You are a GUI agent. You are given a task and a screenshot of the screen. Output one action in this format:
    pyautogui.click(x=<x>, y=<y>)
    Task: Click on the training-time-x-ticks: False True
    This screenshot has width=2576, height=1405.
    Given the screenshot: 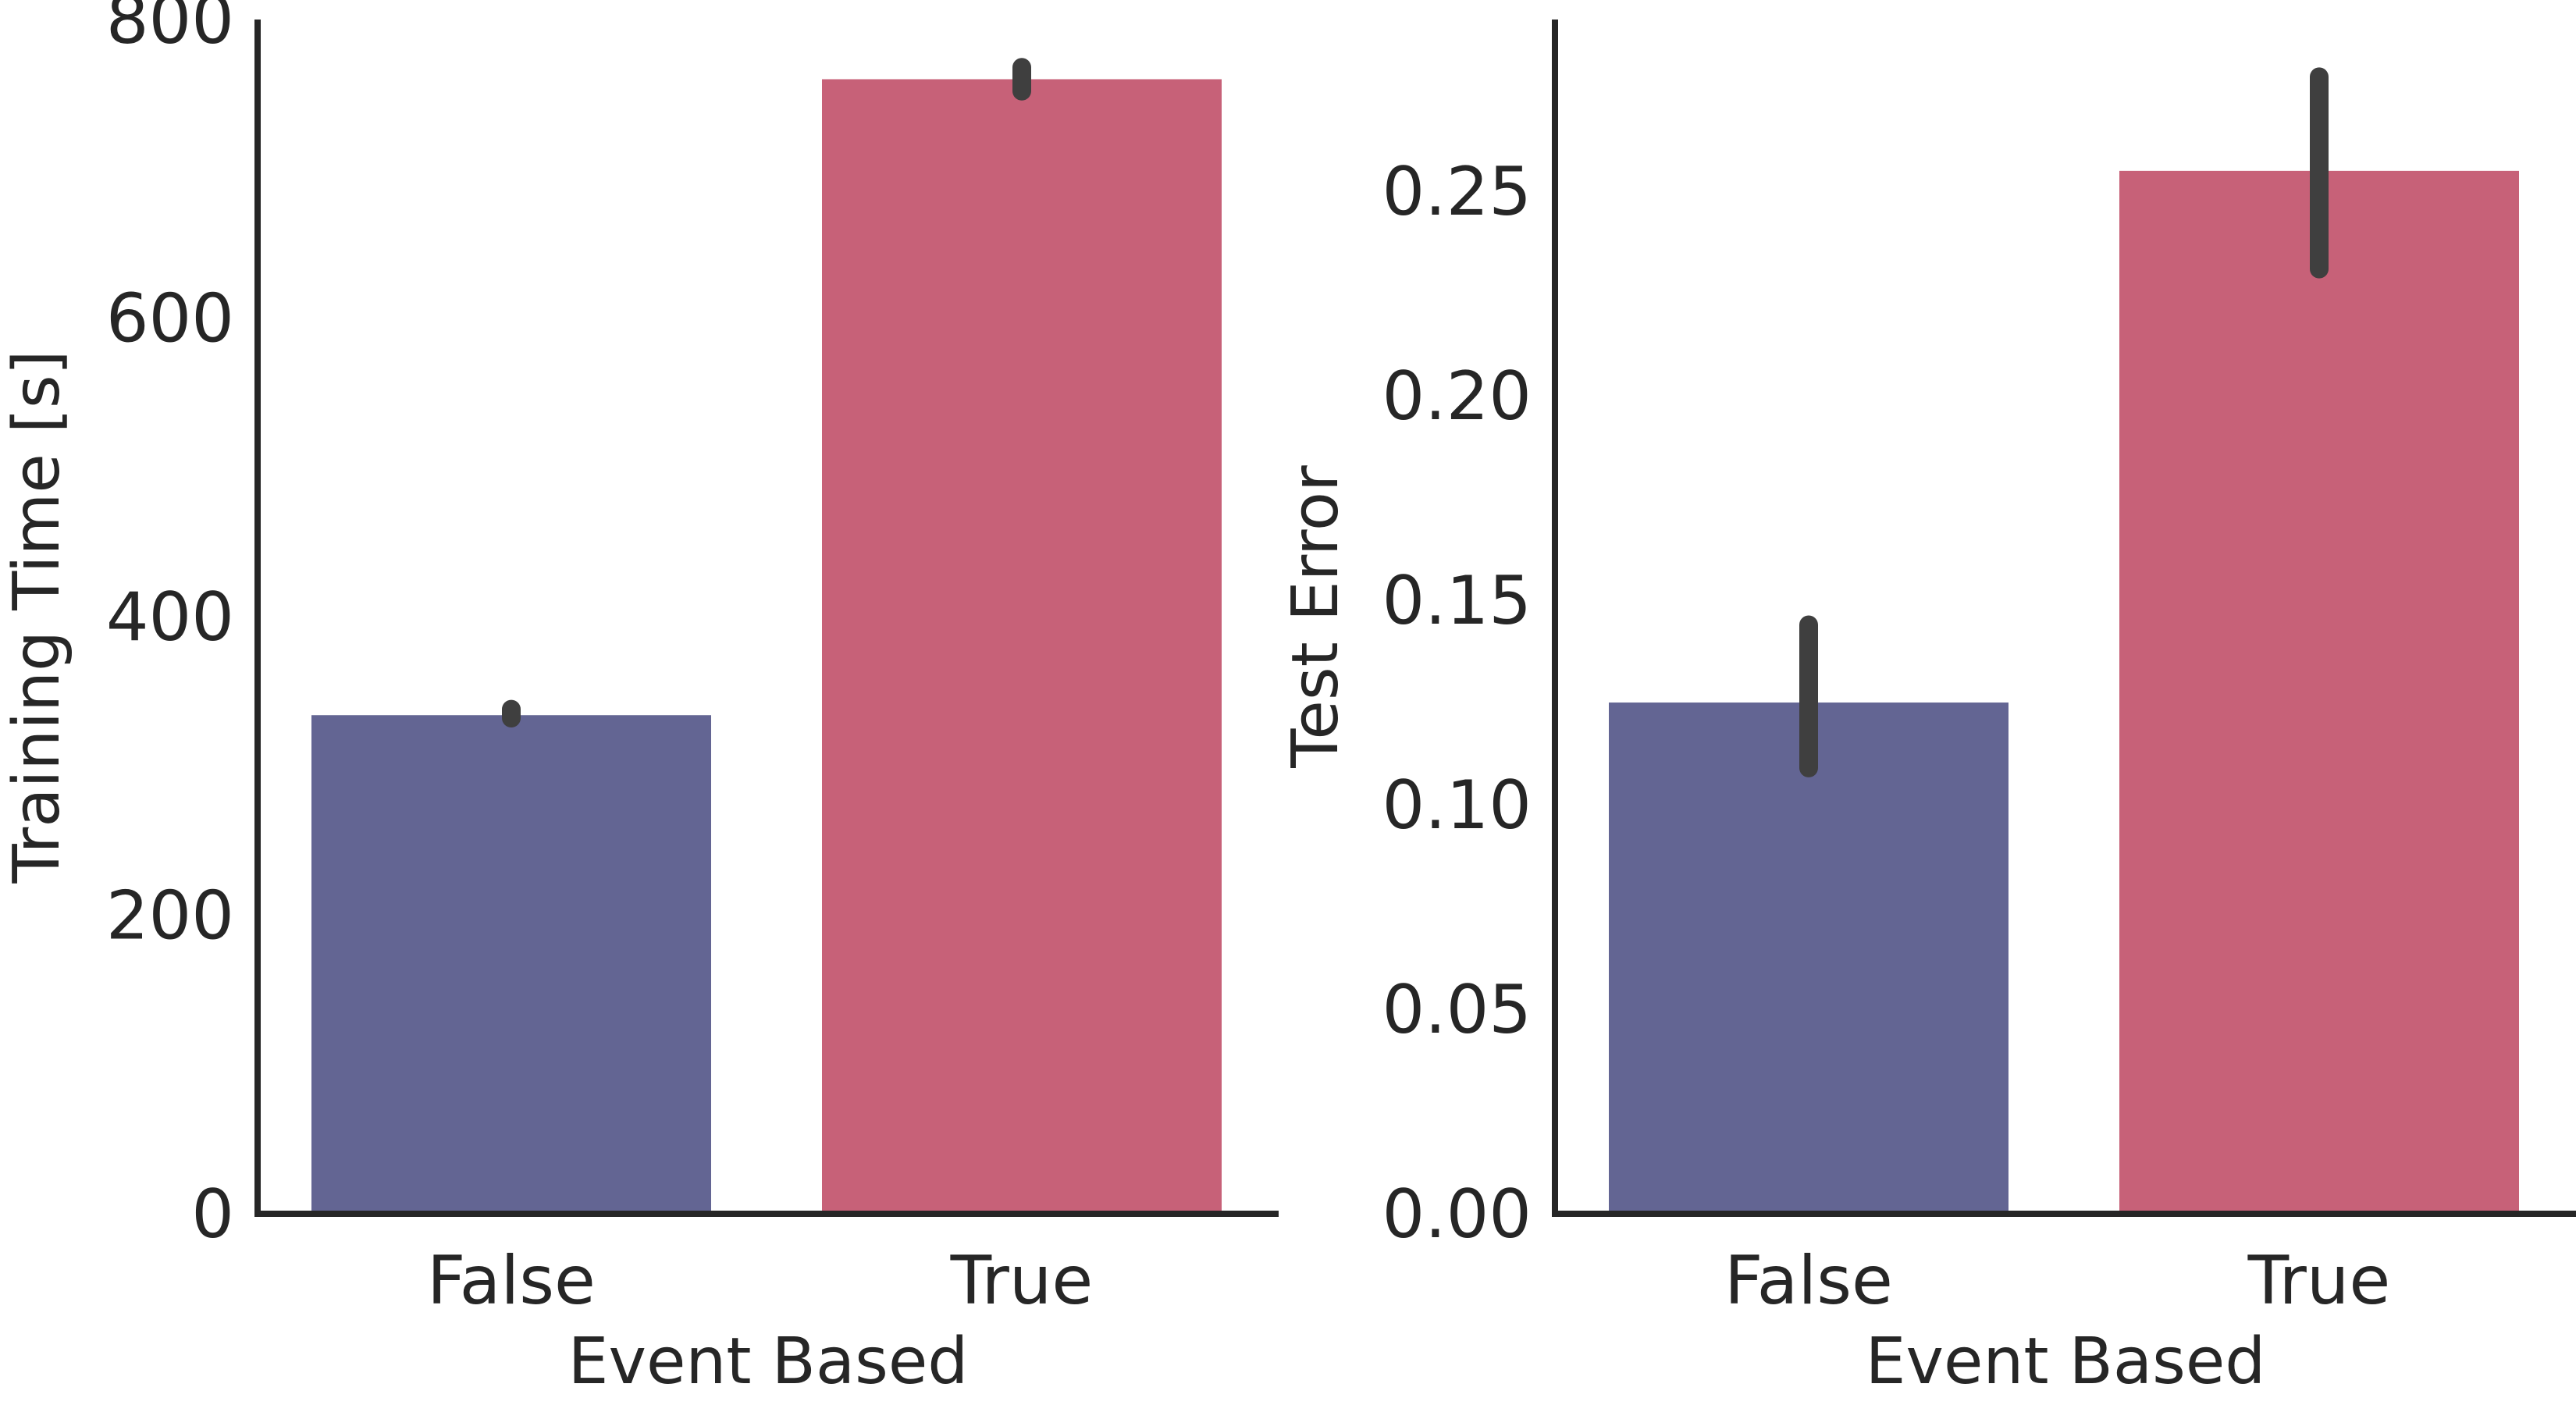 What is the action you would take?
    pyautogui.click(x=760, y=1281)
    